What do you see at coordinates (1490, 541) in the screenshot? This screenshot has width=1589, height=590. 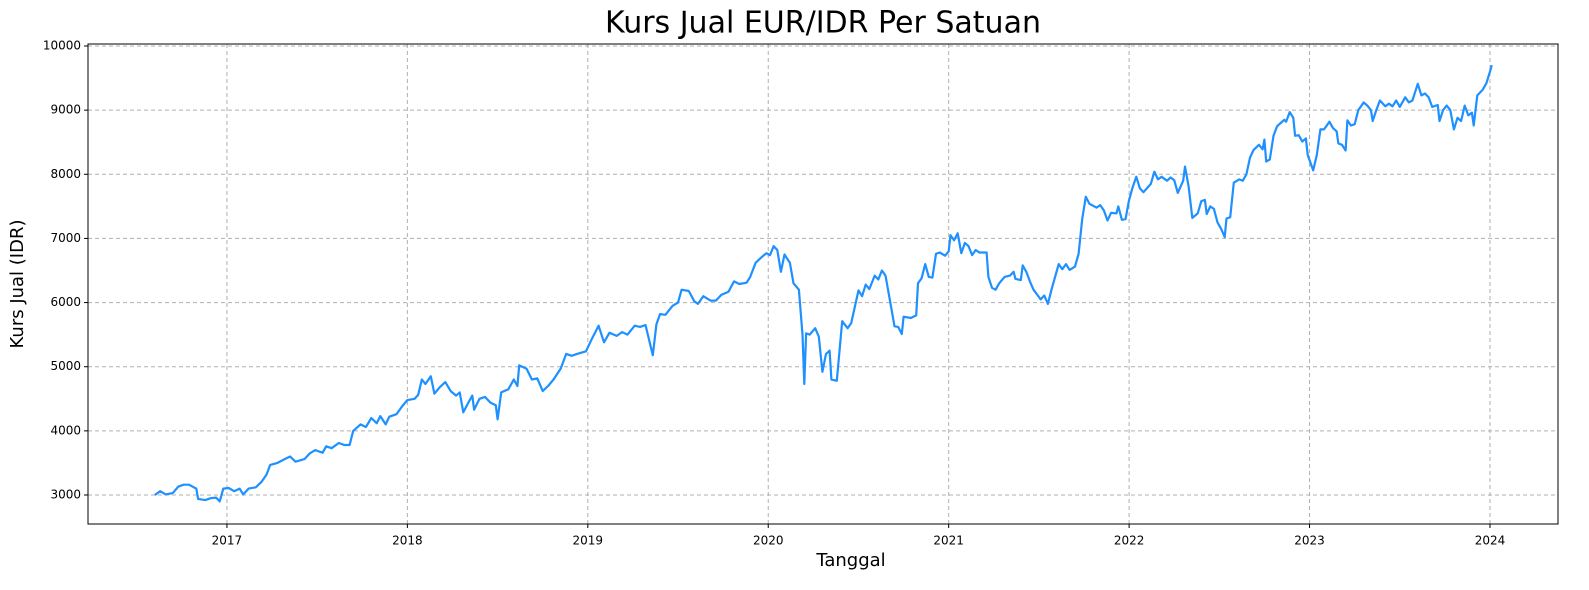 I see `x-tick-label: 2024` at bounding box center [1490, 541].